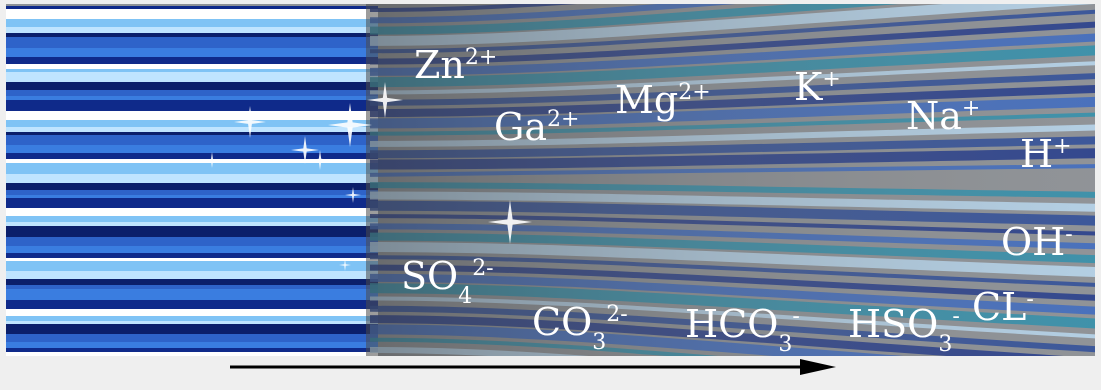  Describe the element at coordinates (817, 87) in the screenshot. I see `ion-label-k: K+` at that location.